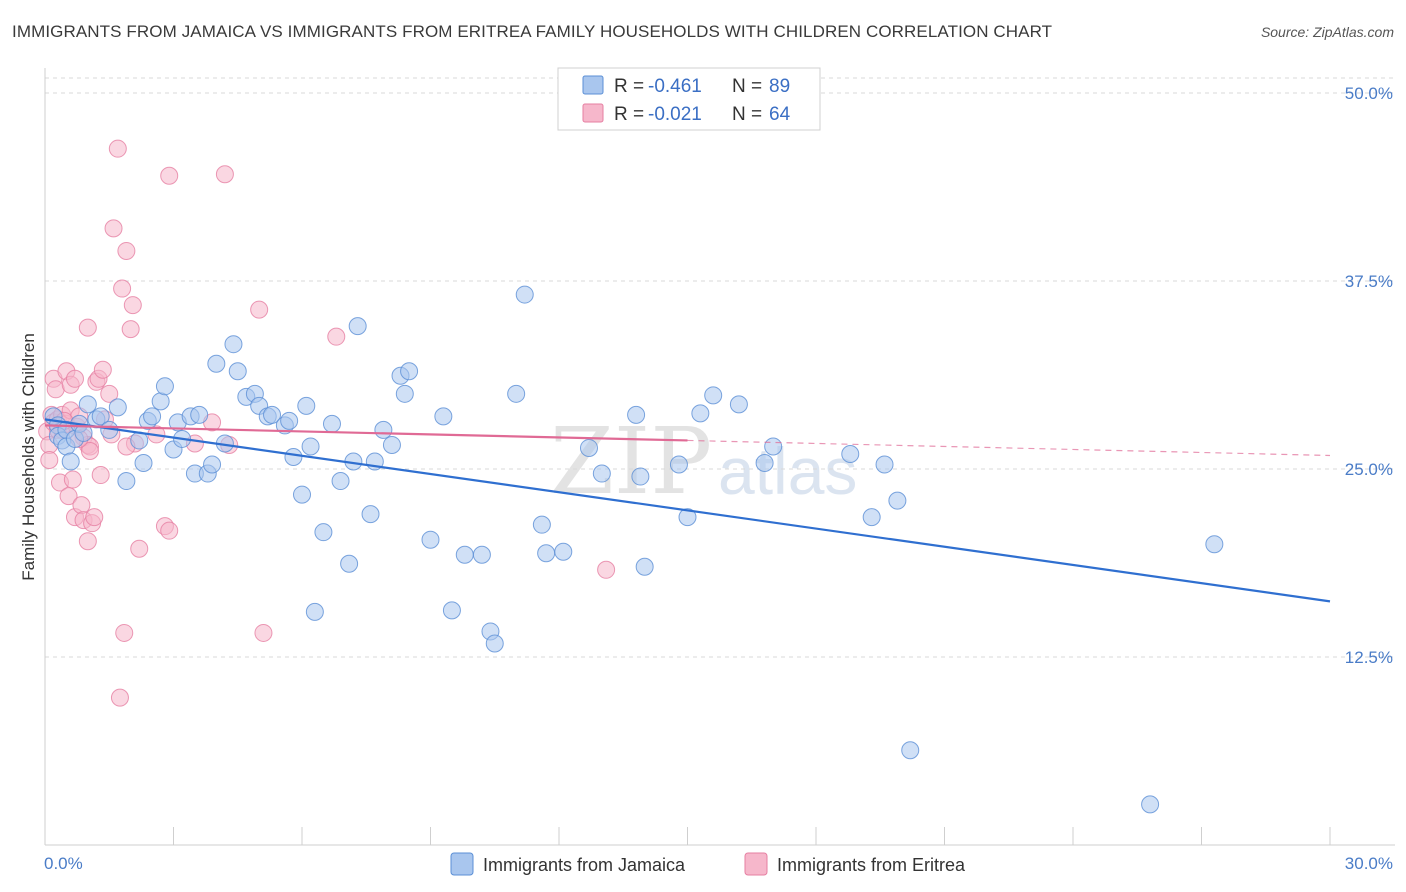 This screenshot has height=892, width=1406. Describe the element at coordinates (629, 86) in the screenshot. I see `legend-r-label-jamaica: R =` at that location.